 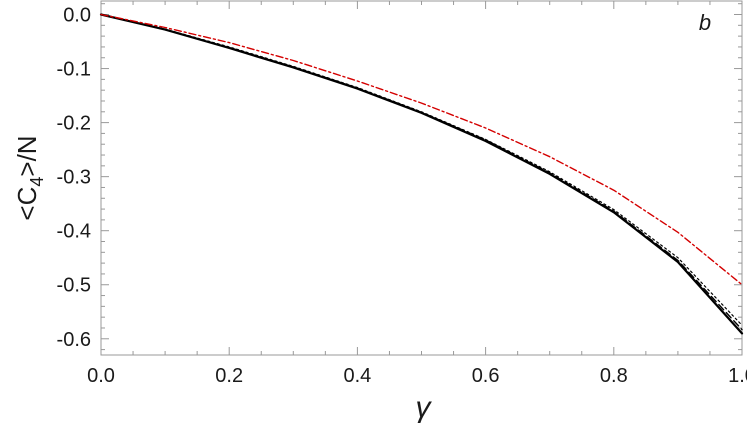 I want to click on panel-label: b, so click(x=705, y=22).